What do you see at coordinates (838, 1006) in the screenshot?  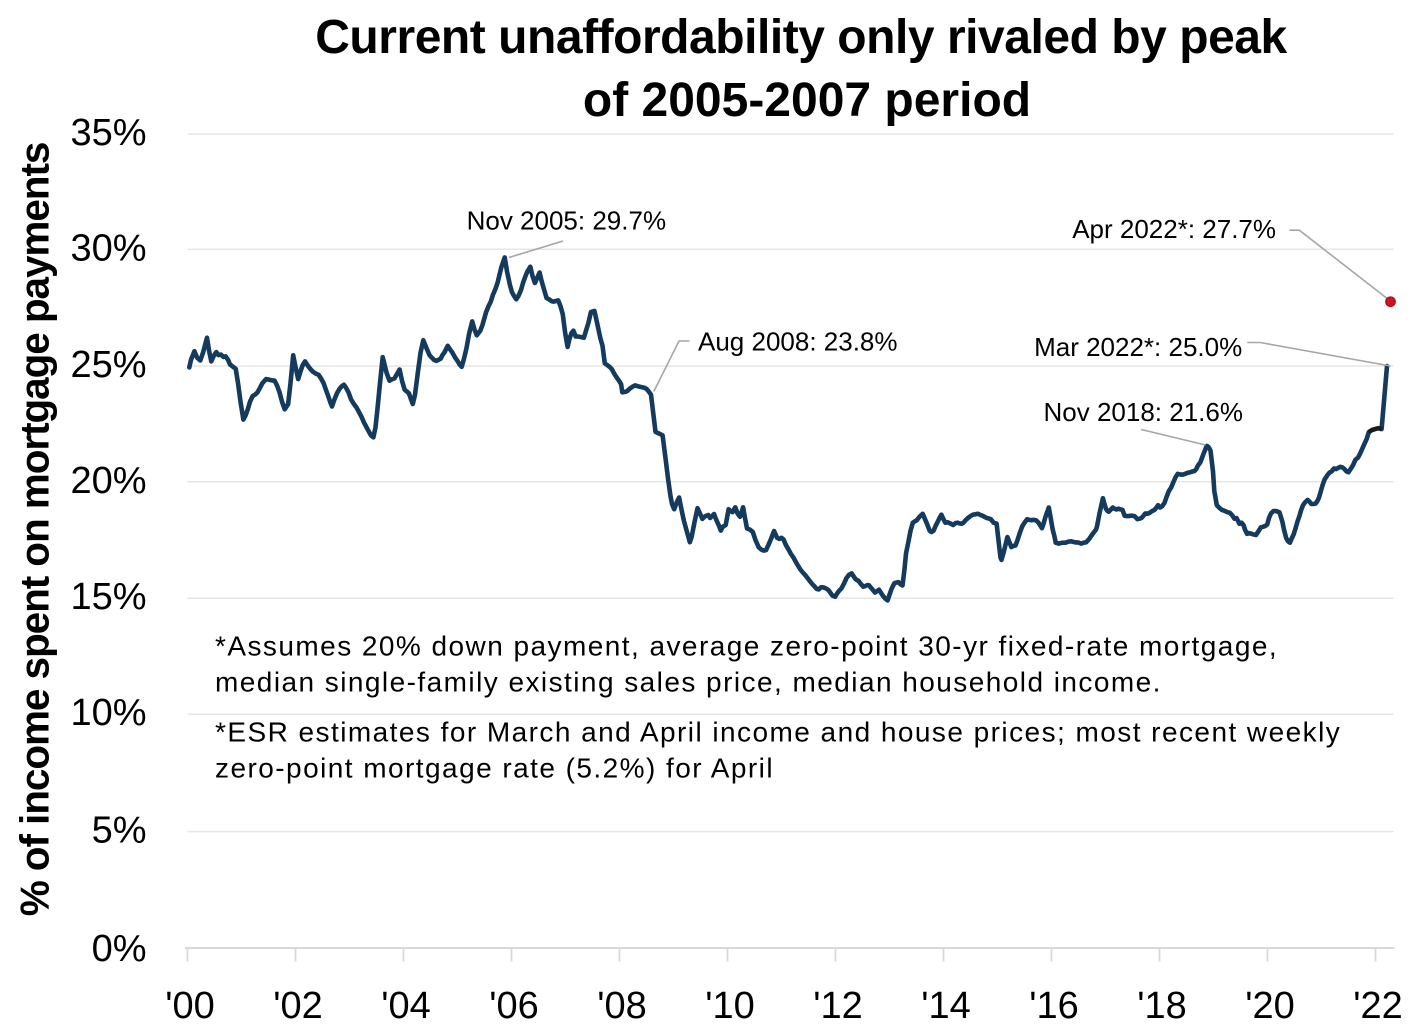 I see `svg-text: '12` at bounding box center [838, 1006].